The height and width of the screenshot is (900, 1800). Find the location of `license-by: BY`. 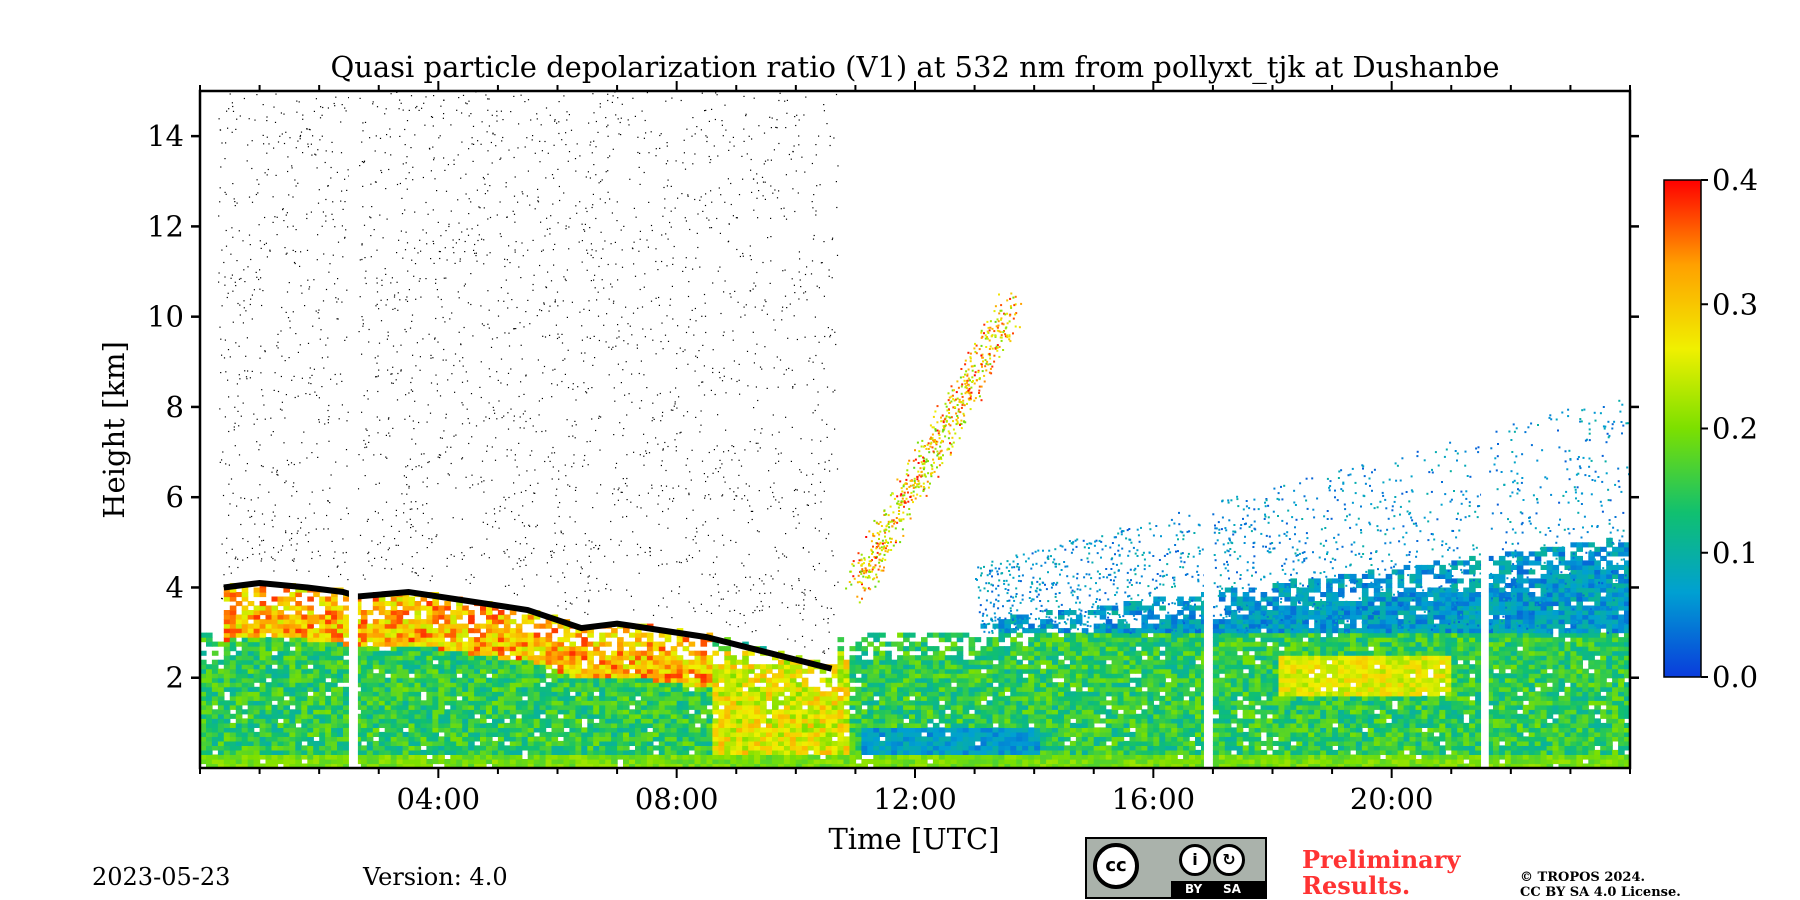

license-by: BY is located at coordinates (1194, 889).